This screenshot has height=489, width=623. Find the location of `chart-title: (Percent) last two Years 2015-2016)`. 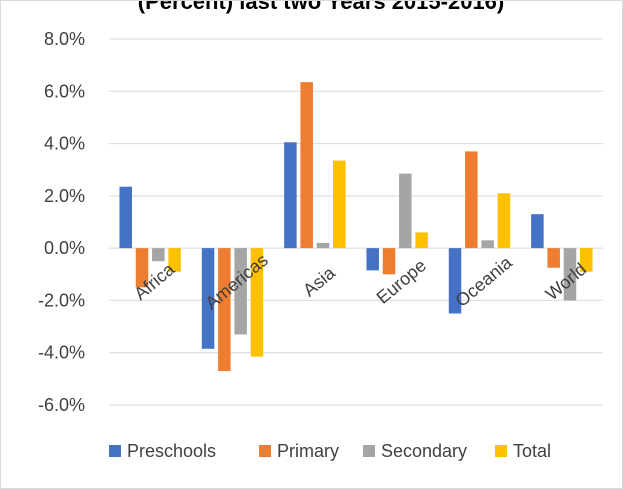

chart-title: (Percent) last two Years 2015-2016) is located at coordinates (321, 7).